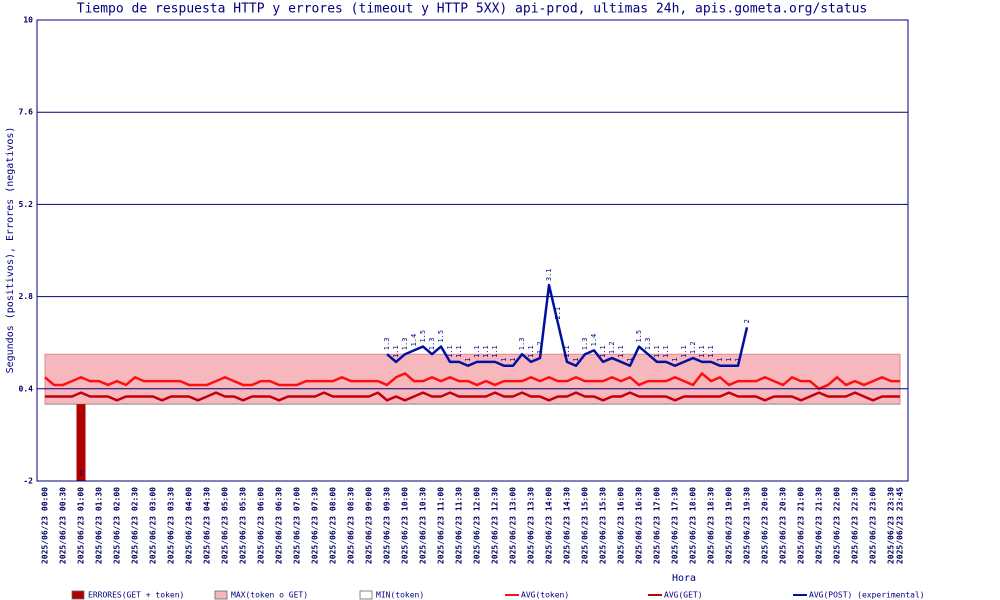 The height and width of the screenshot is (600, 1000). I want to click on x-tick-label: 2025/06/23 17:30, so click(675, 525).